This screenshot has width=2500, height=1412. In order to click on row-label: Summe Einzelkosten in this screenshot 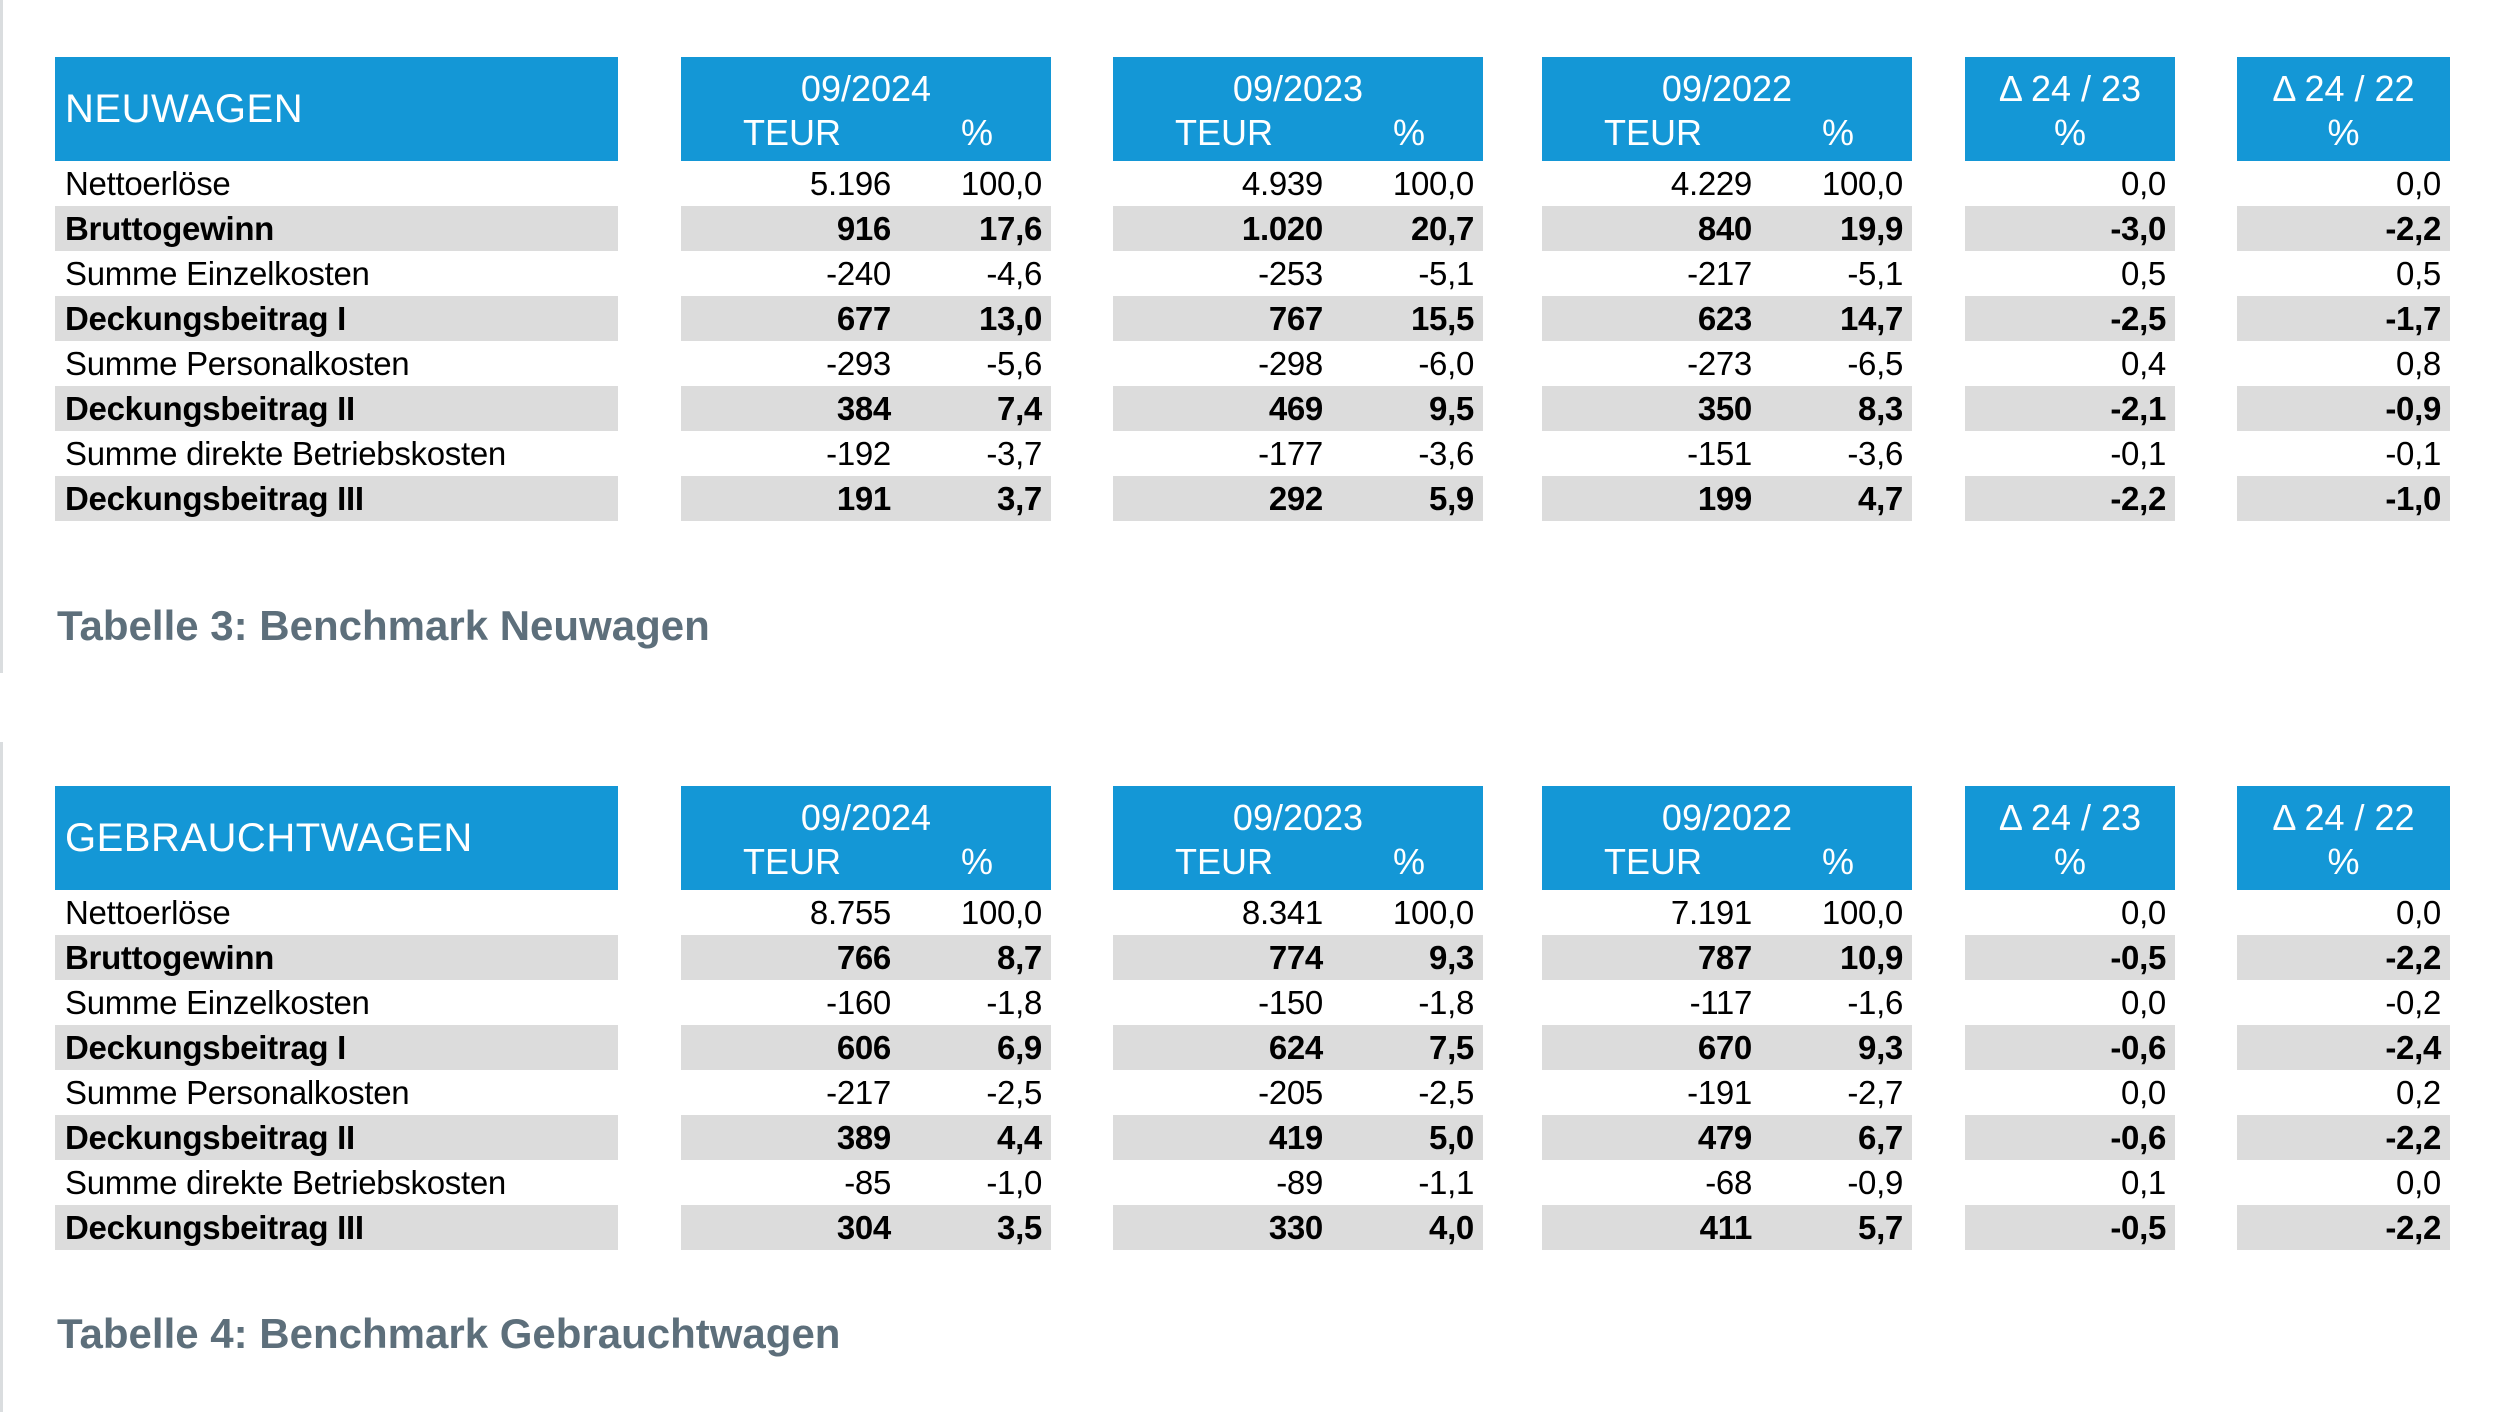, I will do `click(217, 1002)`.